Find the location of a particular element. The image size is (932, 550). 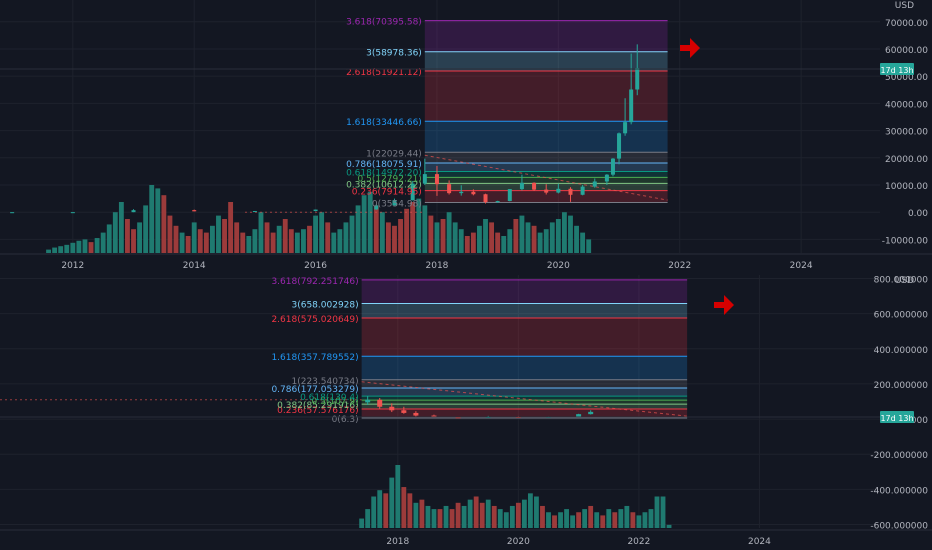

price-axis-bg is located at coordinates (906, 126).